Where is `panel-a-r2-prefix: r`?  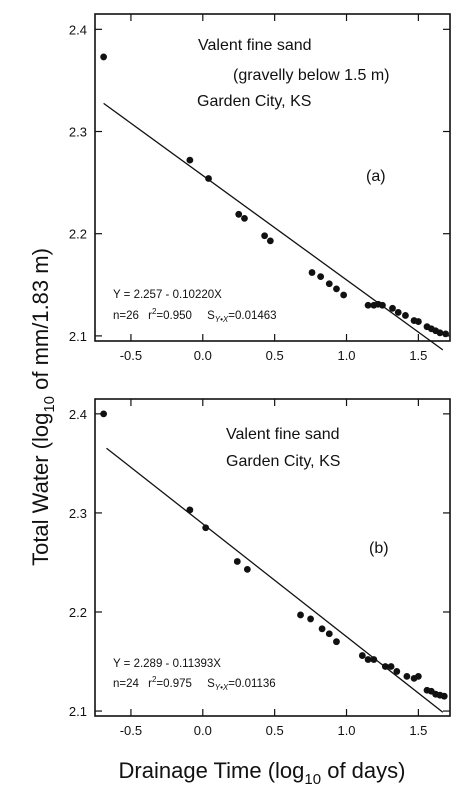 panel-a-r2-prefix: r is located at coordinates (150, 316).